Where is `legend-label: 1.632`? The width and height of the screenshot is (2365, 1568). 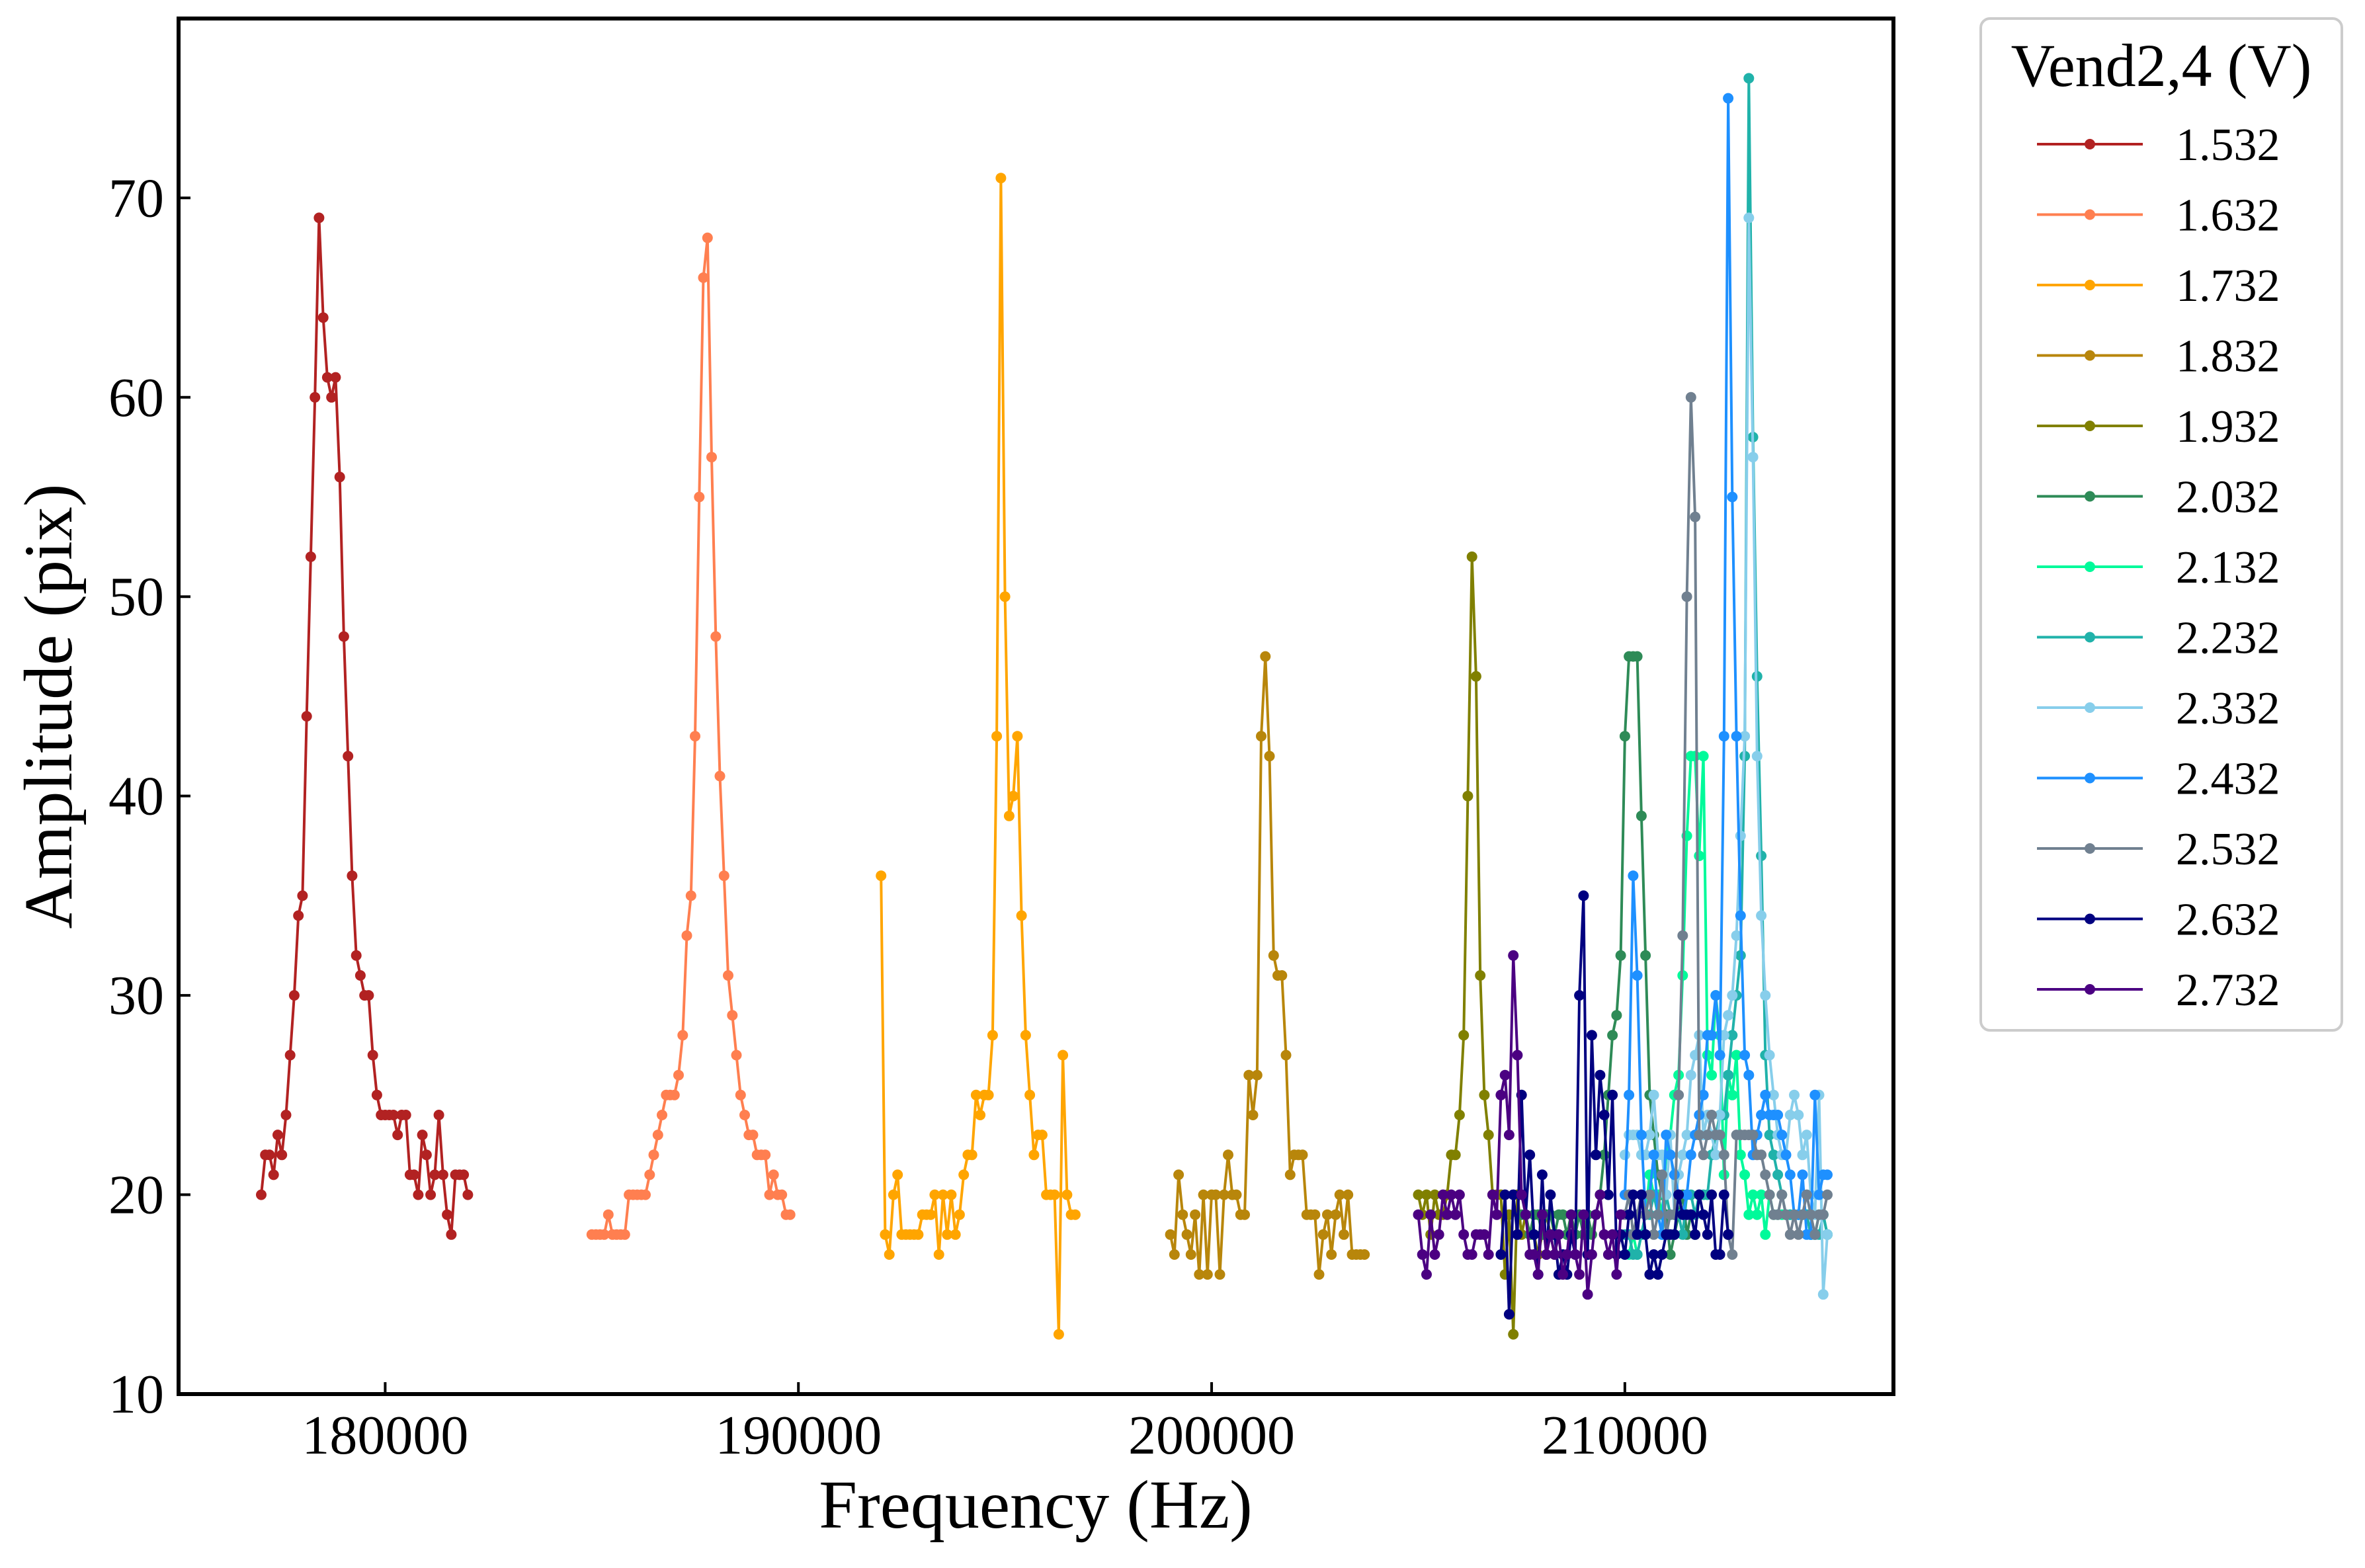
legend-label: 1.632 is located at coordinates (2228, 215).